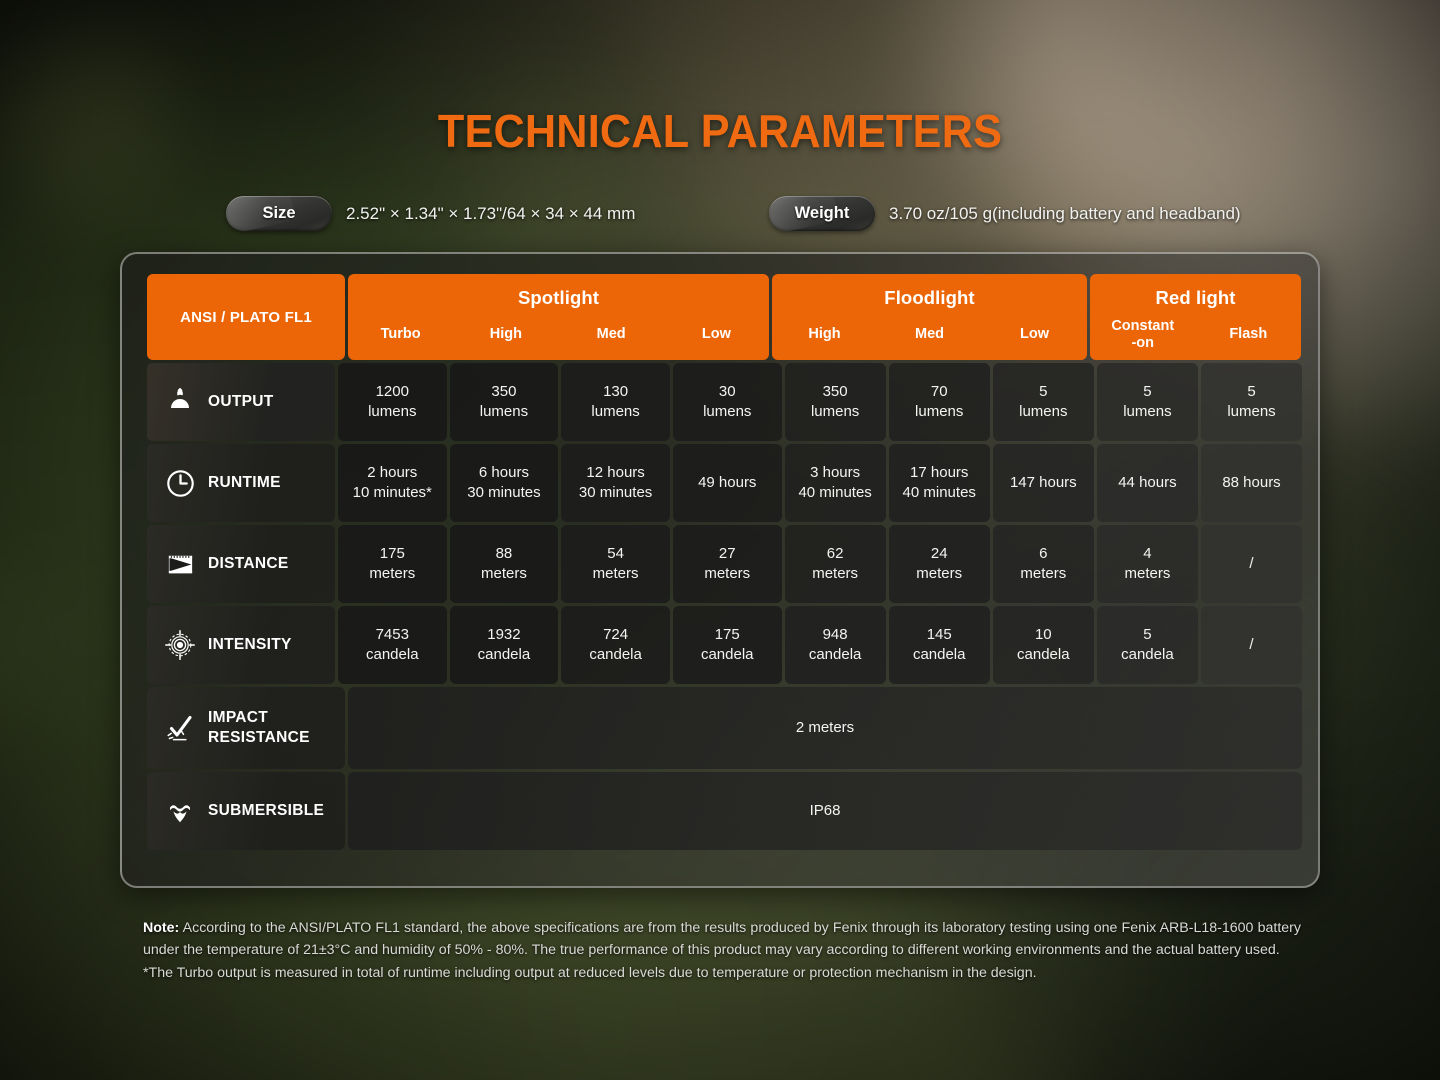 The width and height of the screenshot is (1440, 1080). I want to click on mode-spotlight-high: High, so click(505, 334).